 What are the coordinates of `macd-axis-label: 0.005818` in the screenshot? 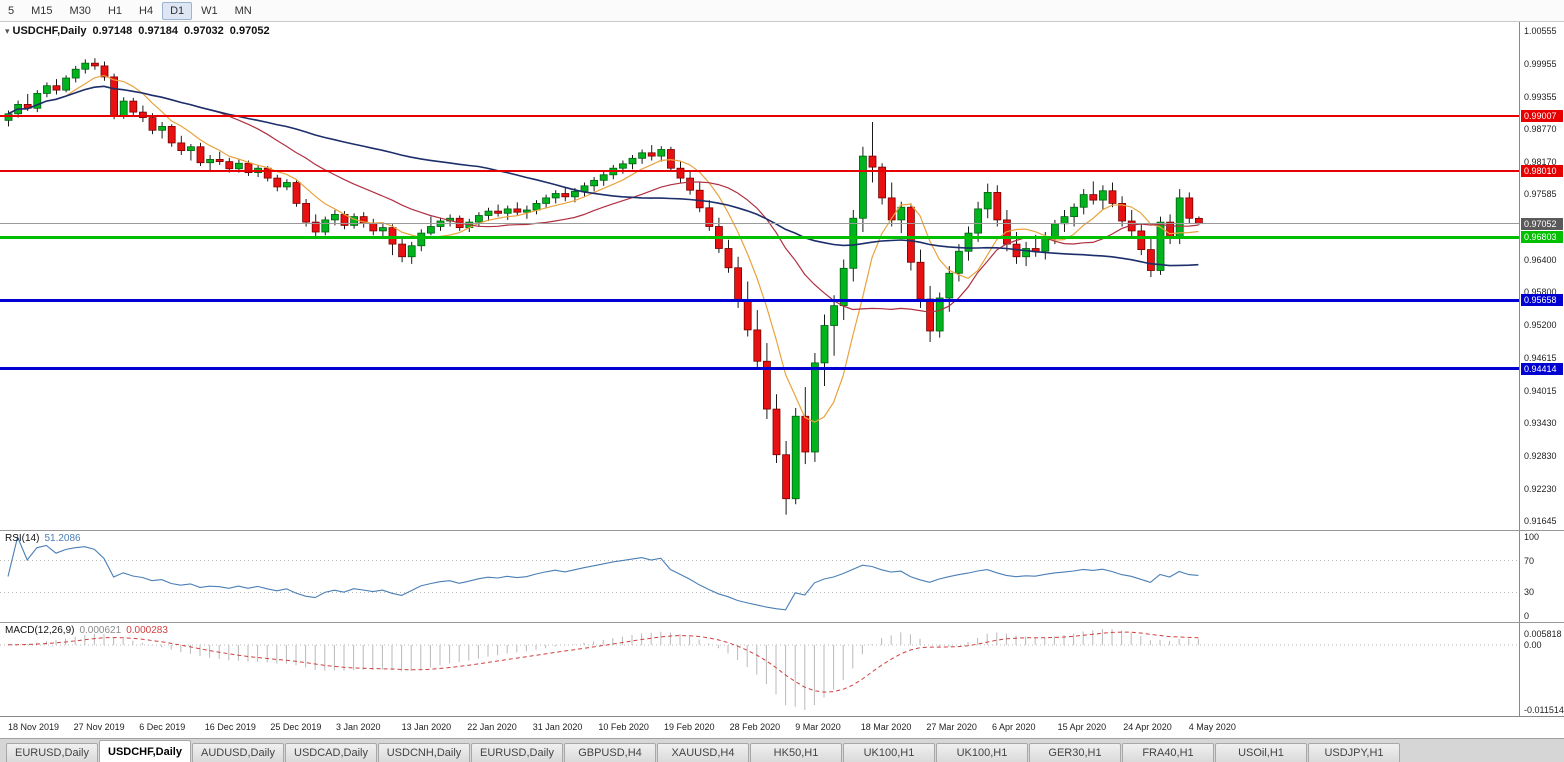 It's located at (1543, 634).